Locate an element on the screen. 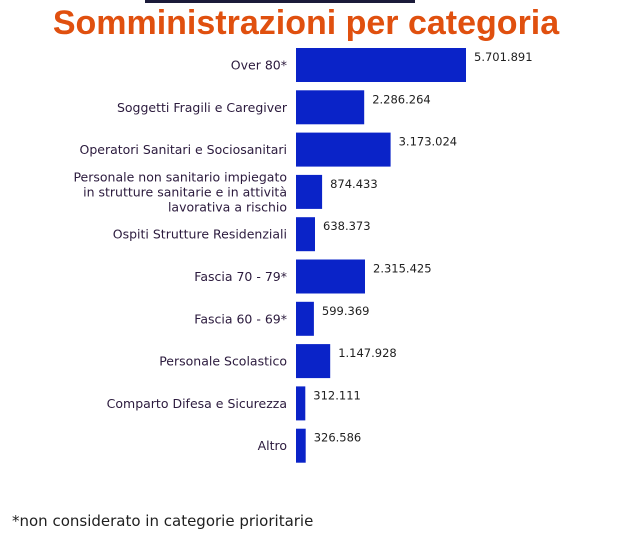 Image resolution: width=618 pixels, height=557 pixels. category-label-2: Operatori Sanitari e Sociosanitari is located at coordinates (183, 149).